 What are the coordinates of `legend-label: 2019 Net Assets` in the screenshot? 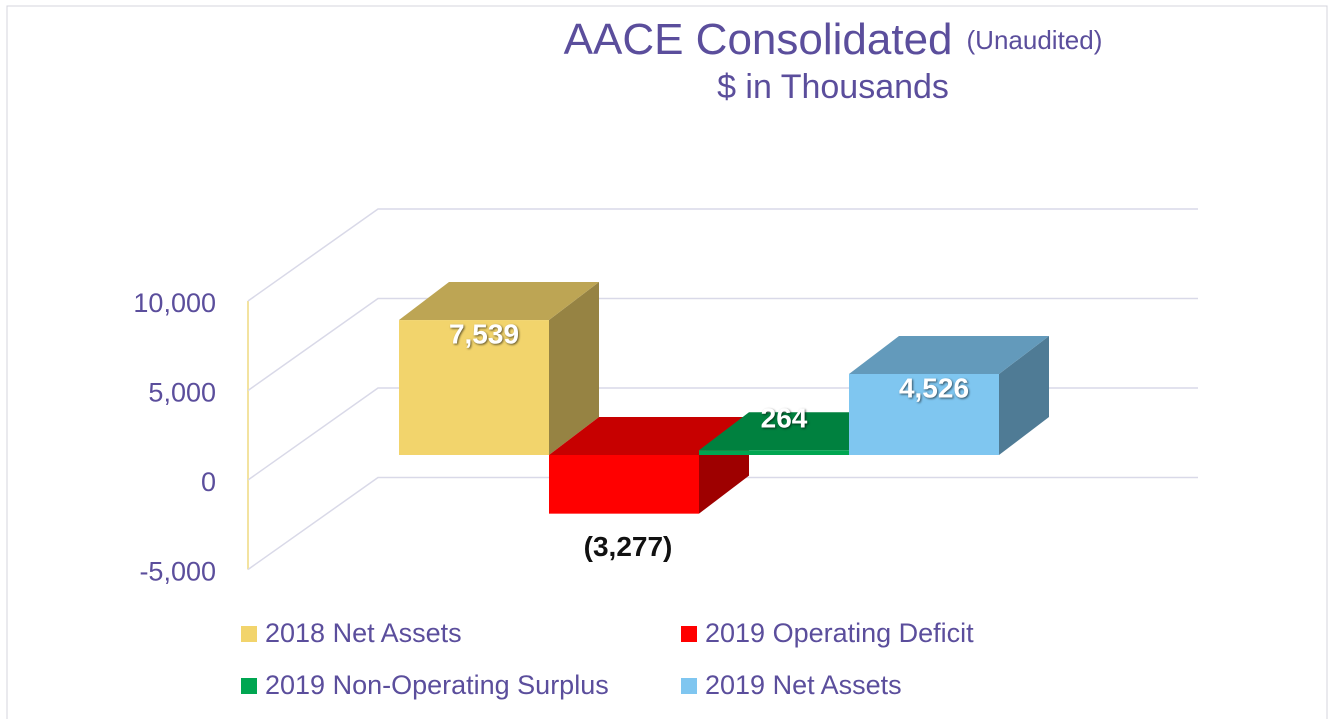 It's located at (803, 685).